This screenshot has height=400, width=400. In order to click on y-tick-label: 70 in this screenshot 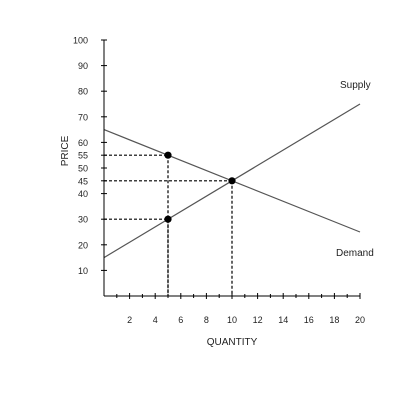, I will do `click(83, 117)`.